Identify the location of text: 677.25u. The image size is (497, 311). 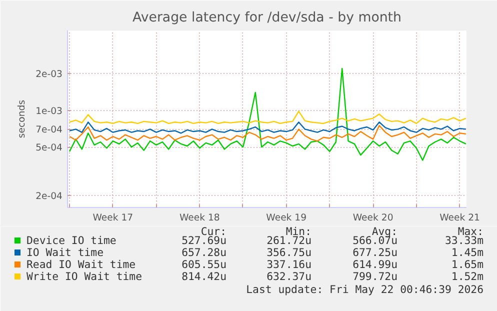
(375, 252).